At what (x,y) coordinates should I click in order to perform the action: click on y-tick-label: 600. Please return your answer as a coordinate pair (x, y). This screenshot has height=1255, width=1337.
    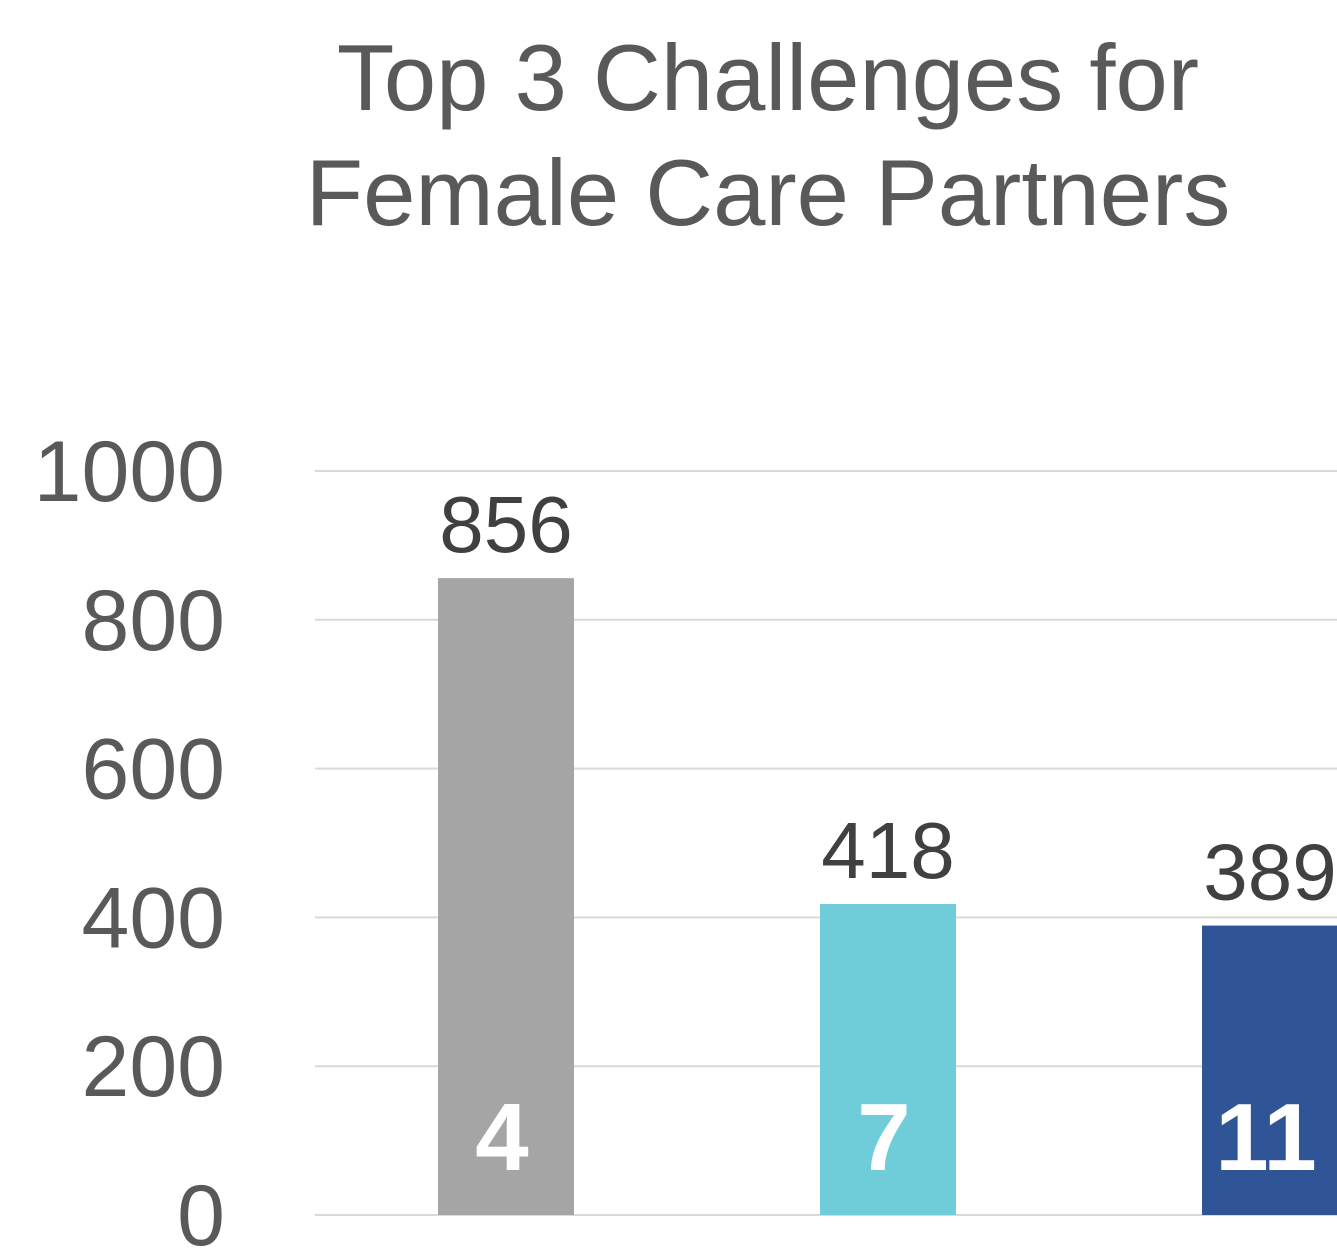
    Looking at the image, I should click on (154, 770).